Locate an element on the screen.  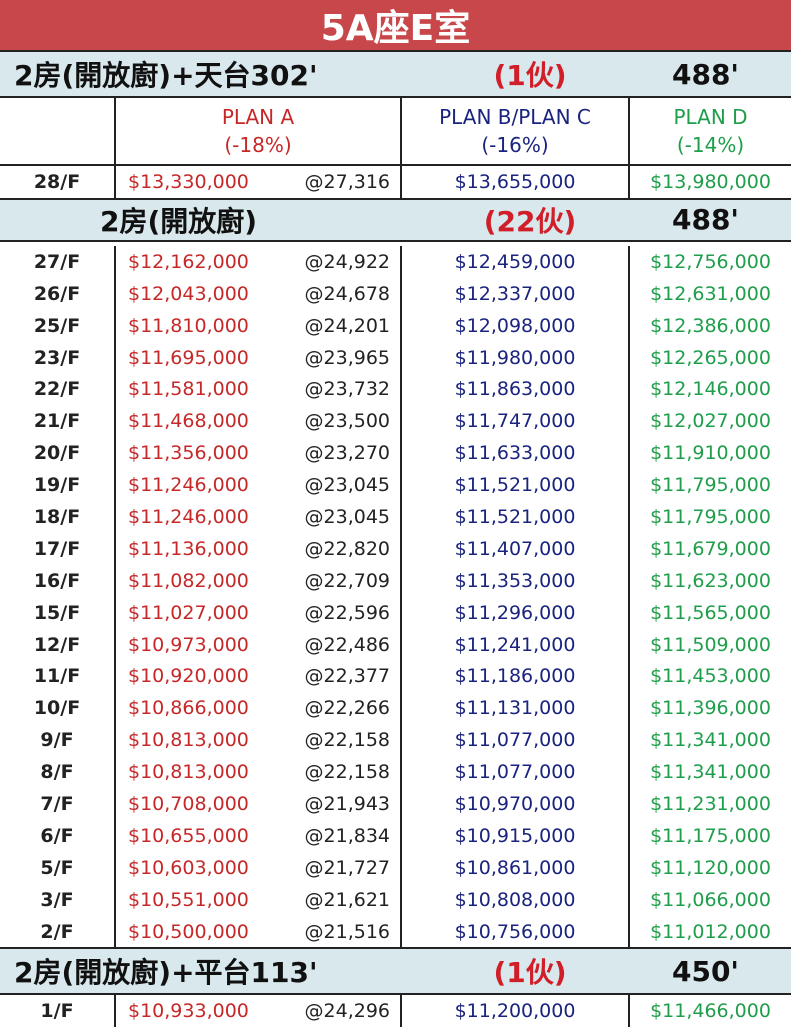
floor-cell: 9/F is located at coordinates (58, 740).